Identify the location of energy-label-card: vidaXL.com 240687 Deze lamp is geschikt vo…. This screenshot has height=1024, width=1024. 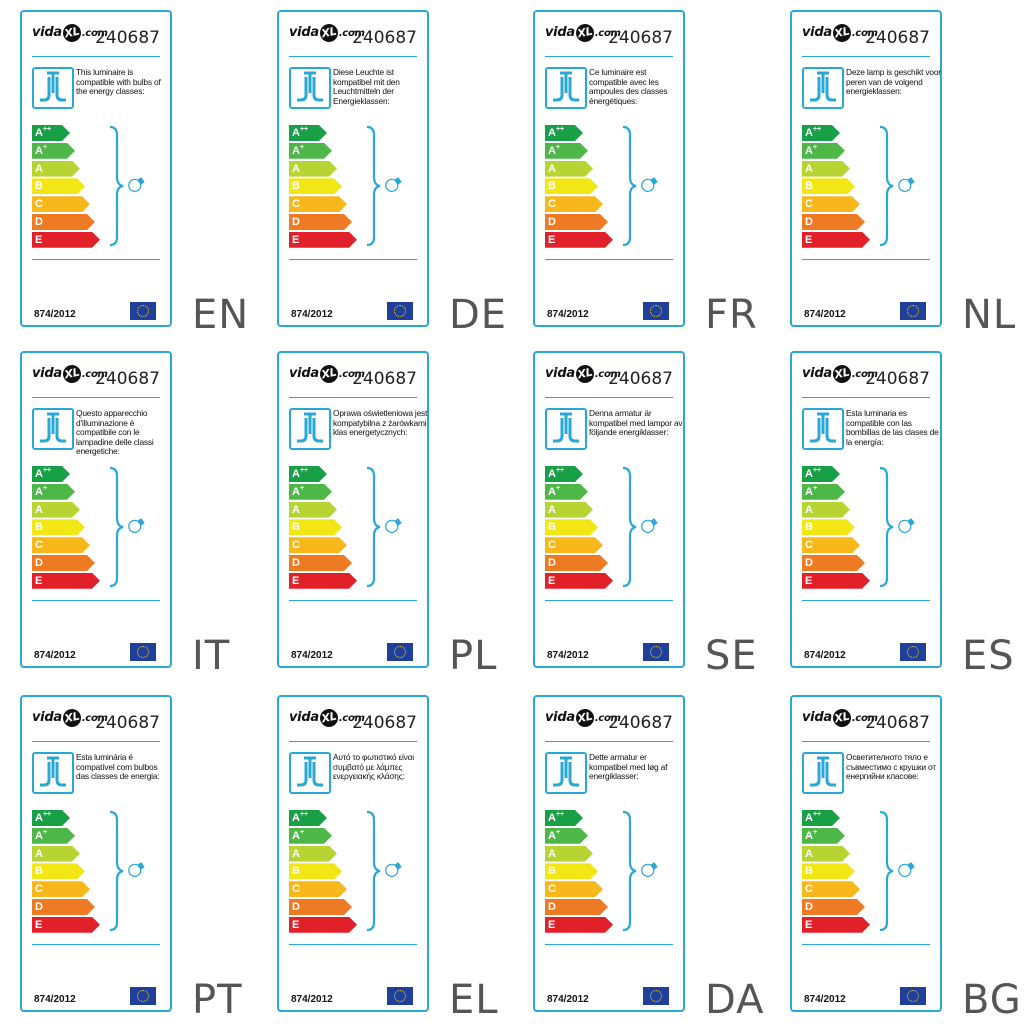
(866, 168).